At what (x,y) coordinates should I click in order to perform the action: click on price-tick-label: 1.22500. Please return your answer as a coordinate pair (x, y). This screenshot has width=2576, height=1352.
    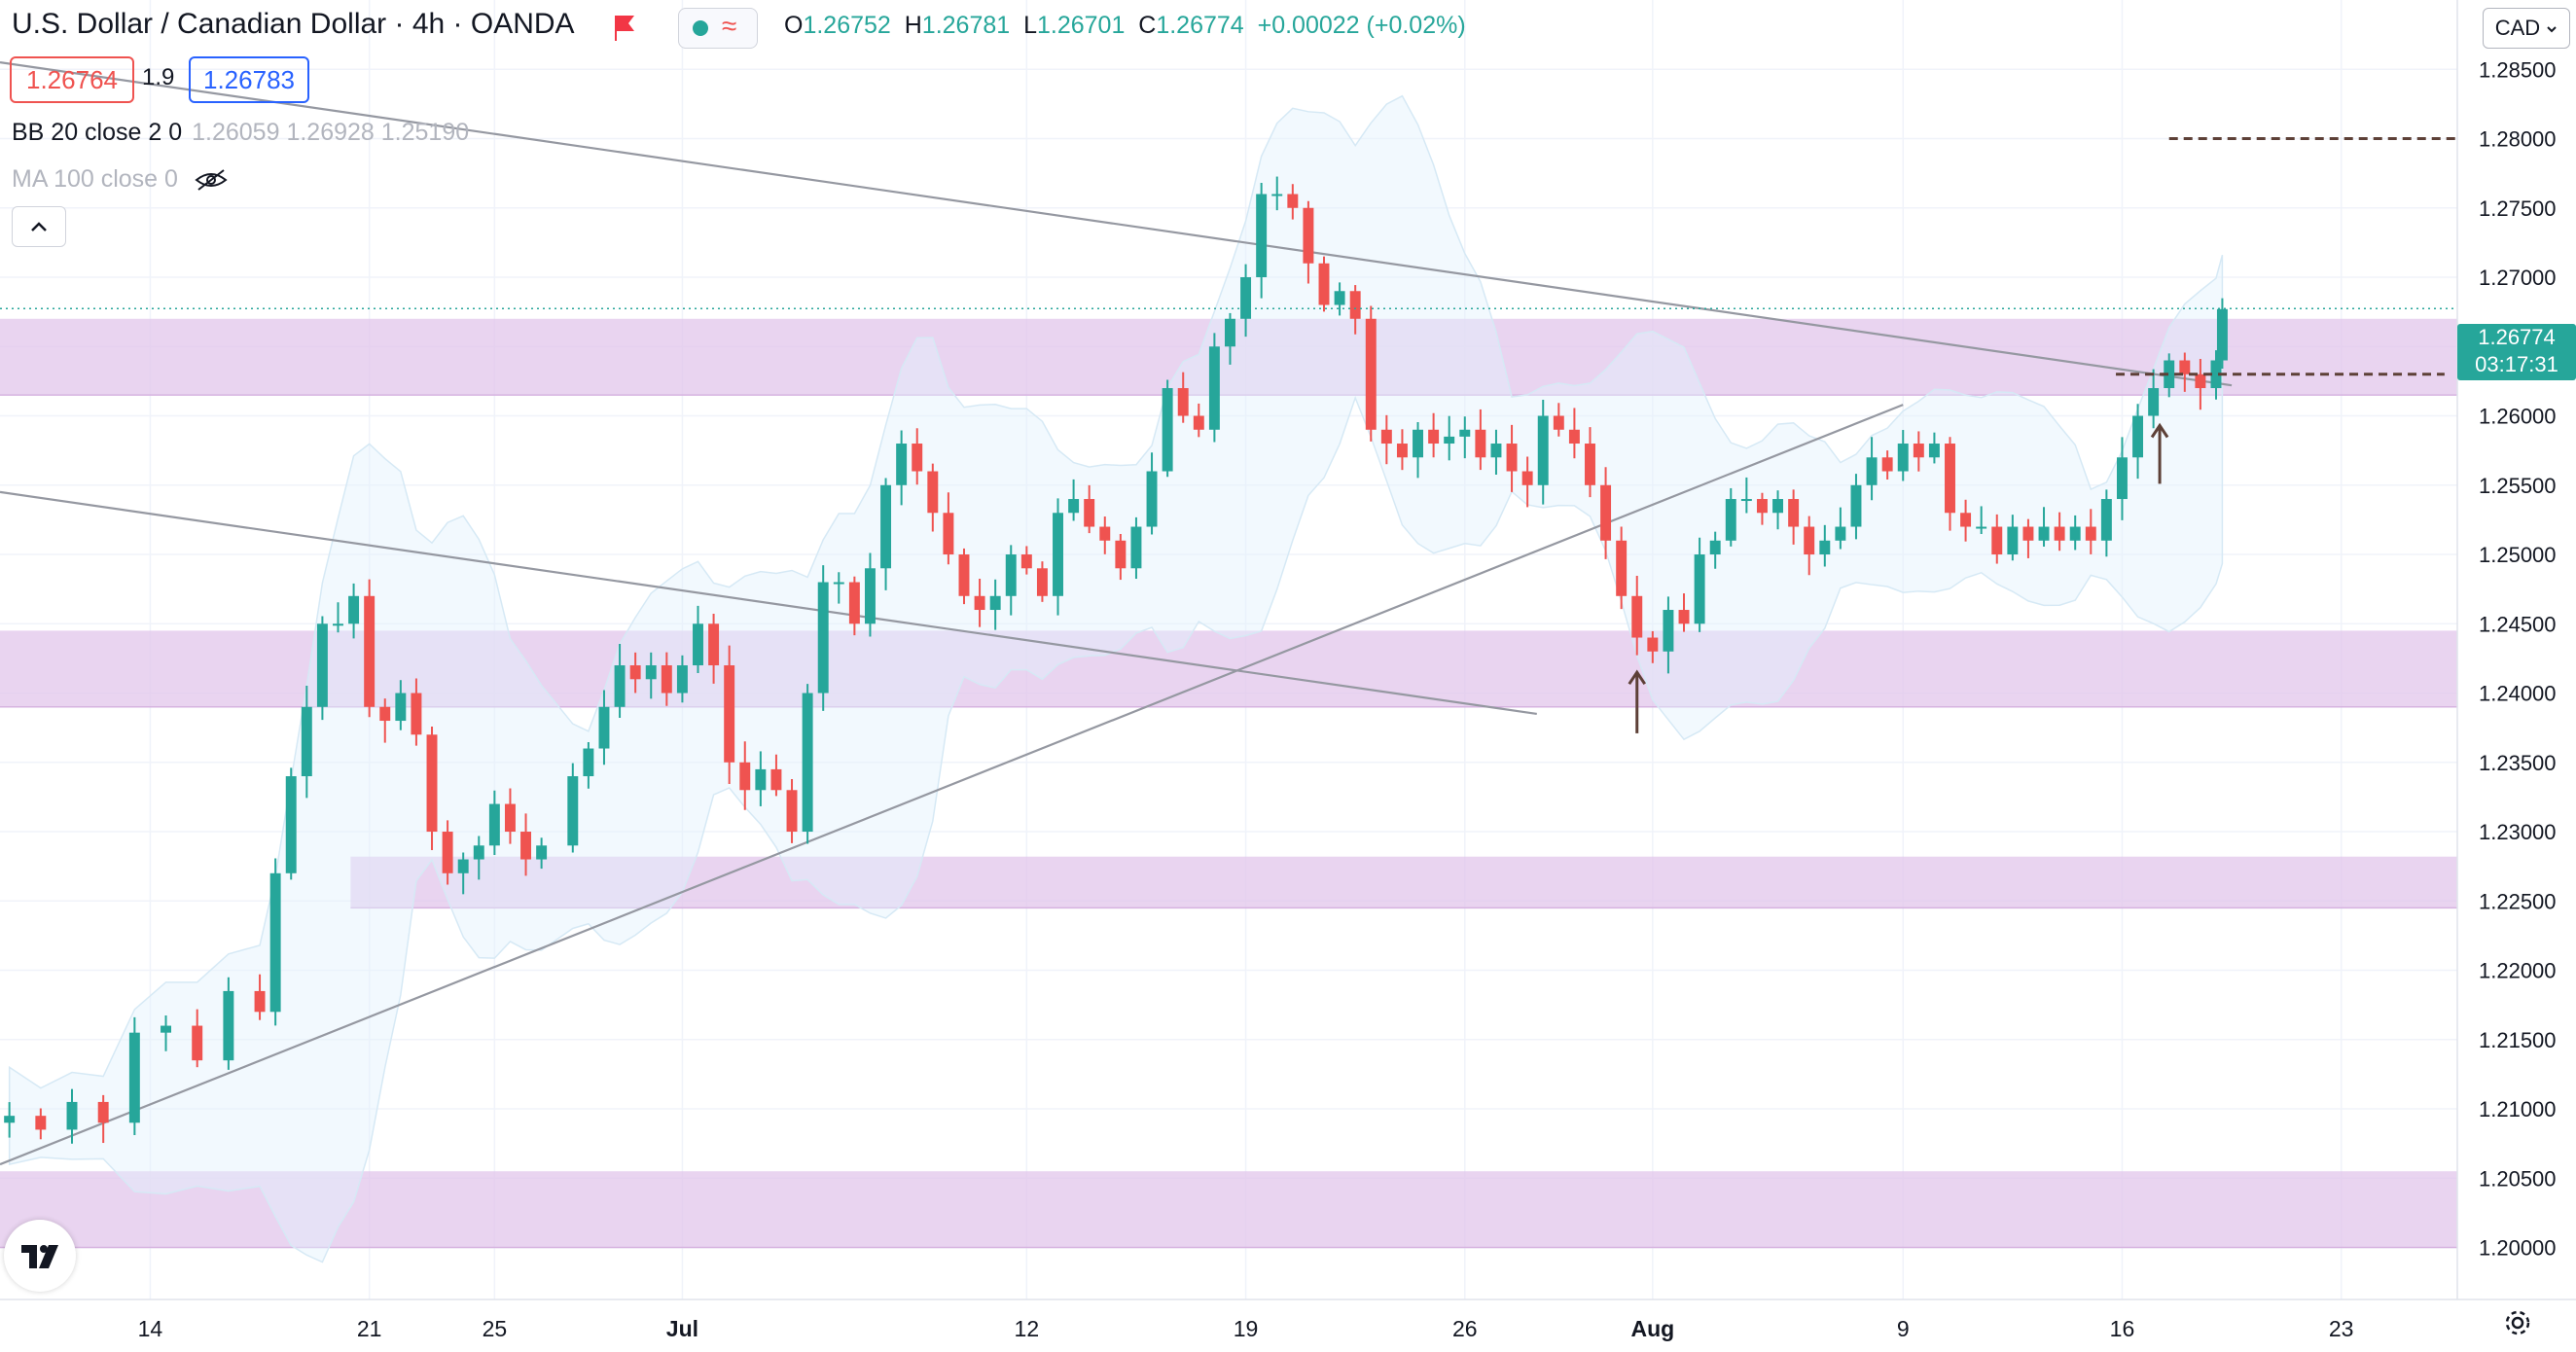
    Looking at the image, I should click on (2518, 901).